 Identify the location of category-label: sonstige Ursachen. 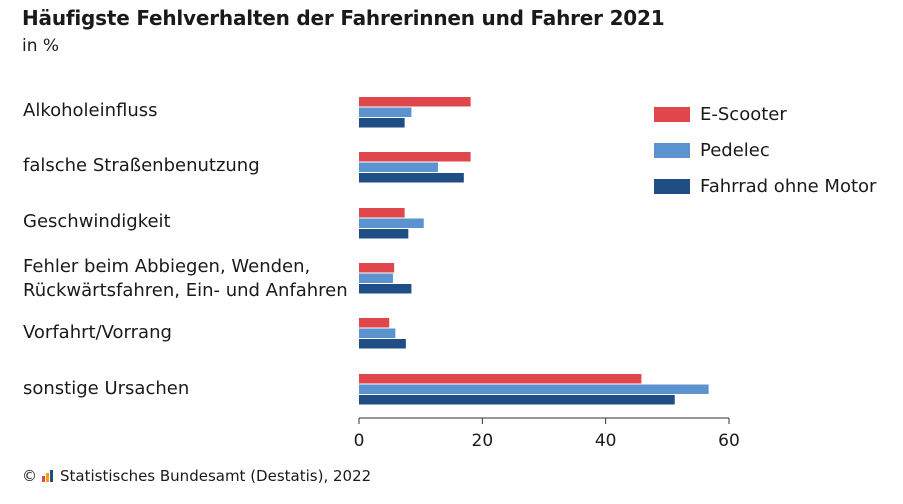
(106, 389).